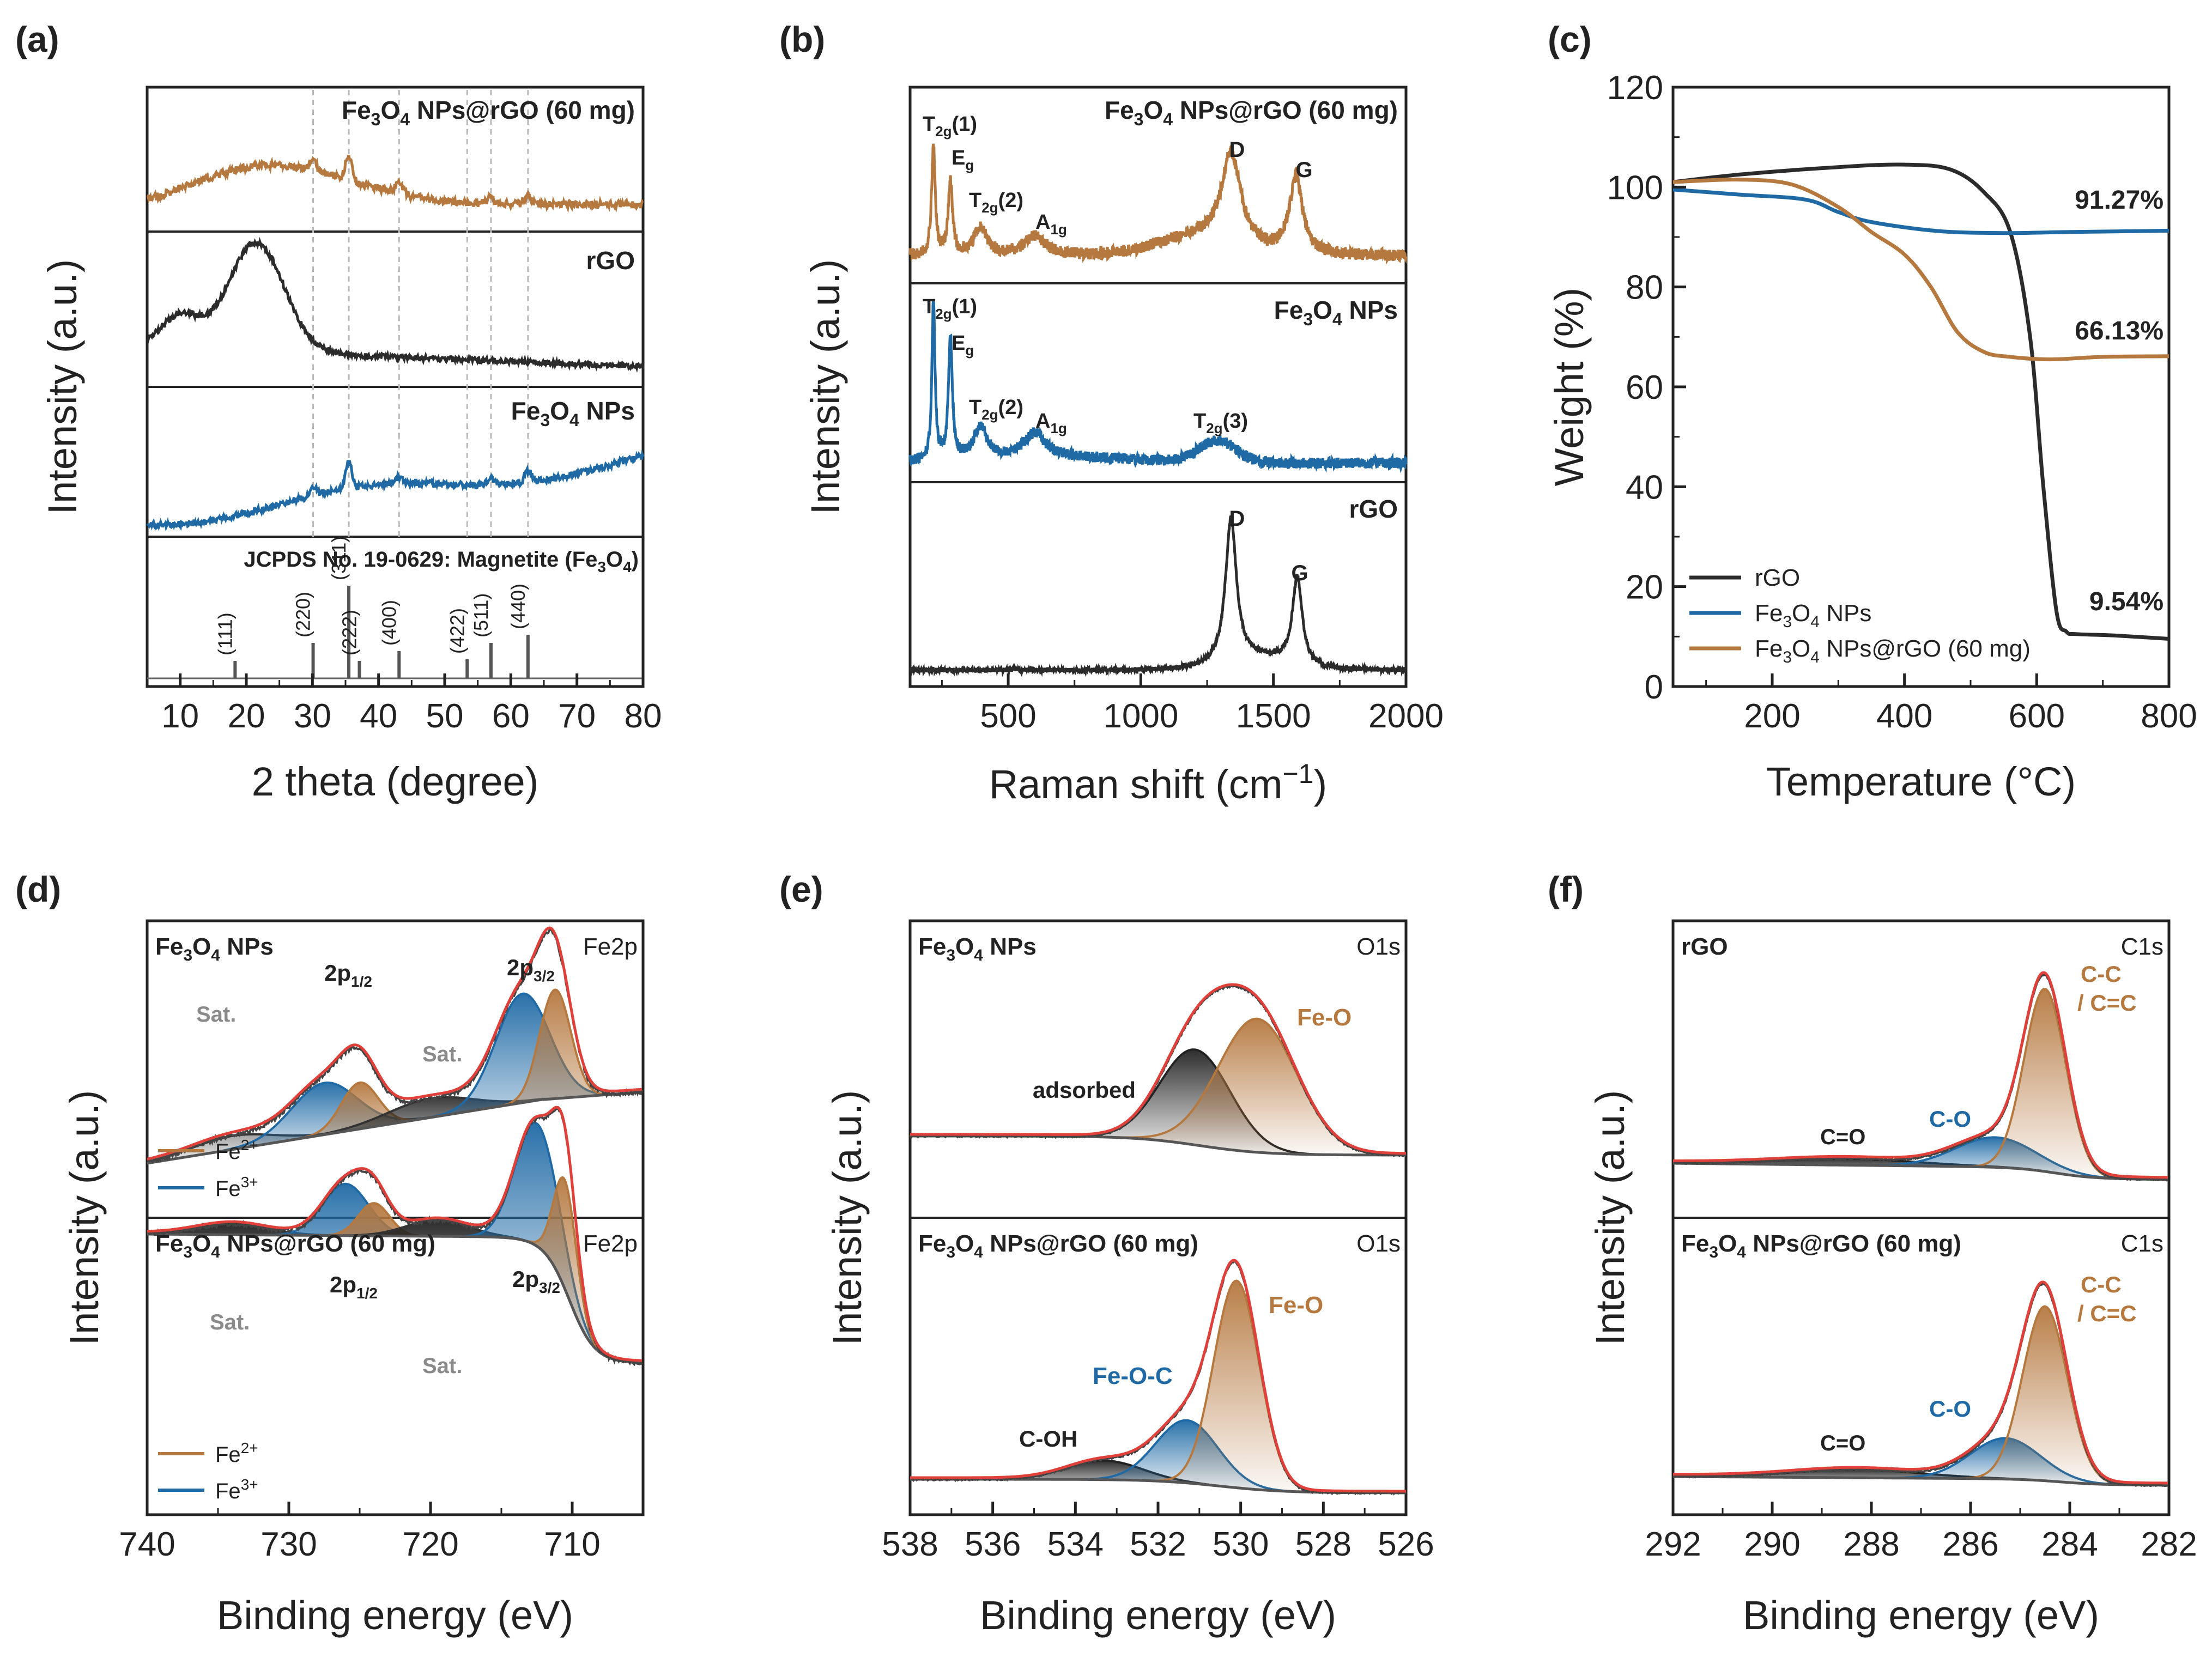 Image resolution: width=2212 pixels, height=1658 pixels. I want to click on panel-a-y-label: Intensity (a.u.), so click(63, 387).